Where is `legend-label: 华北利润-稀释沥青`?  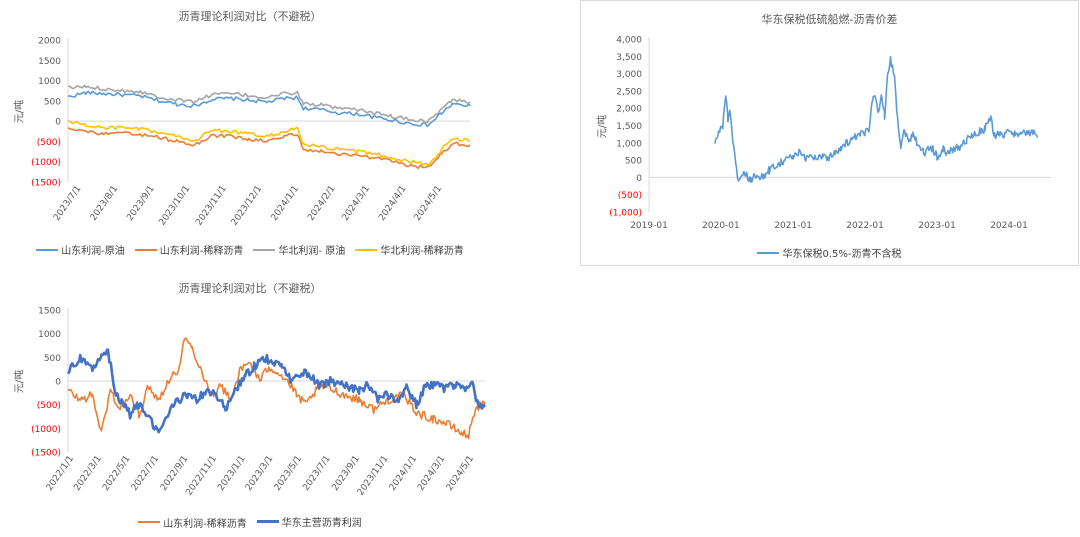
legend-label: 华北利润-稀释沥青 is located at coordinates (422, 251).